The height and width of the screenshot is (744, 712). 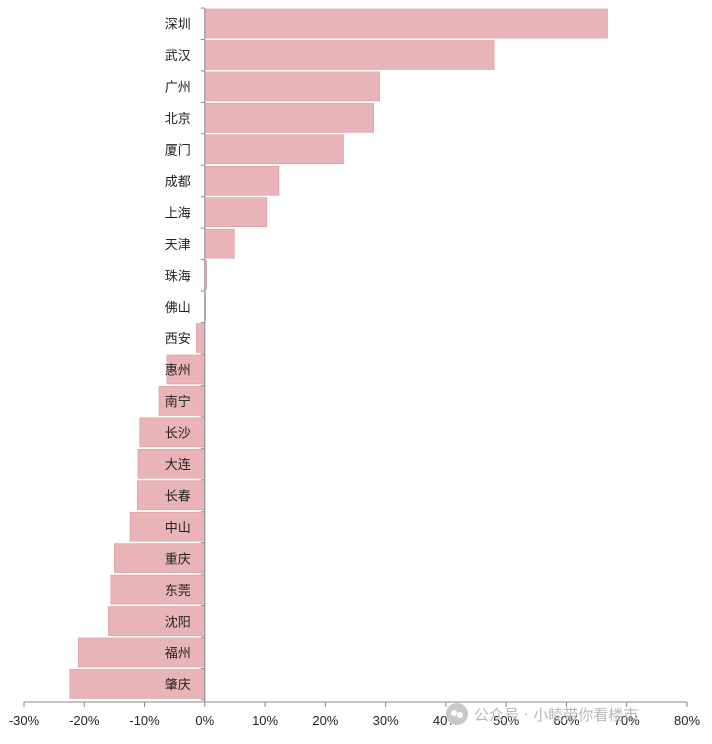 I want to click on category-label-北京: 北京, so click(x=178, y=119).